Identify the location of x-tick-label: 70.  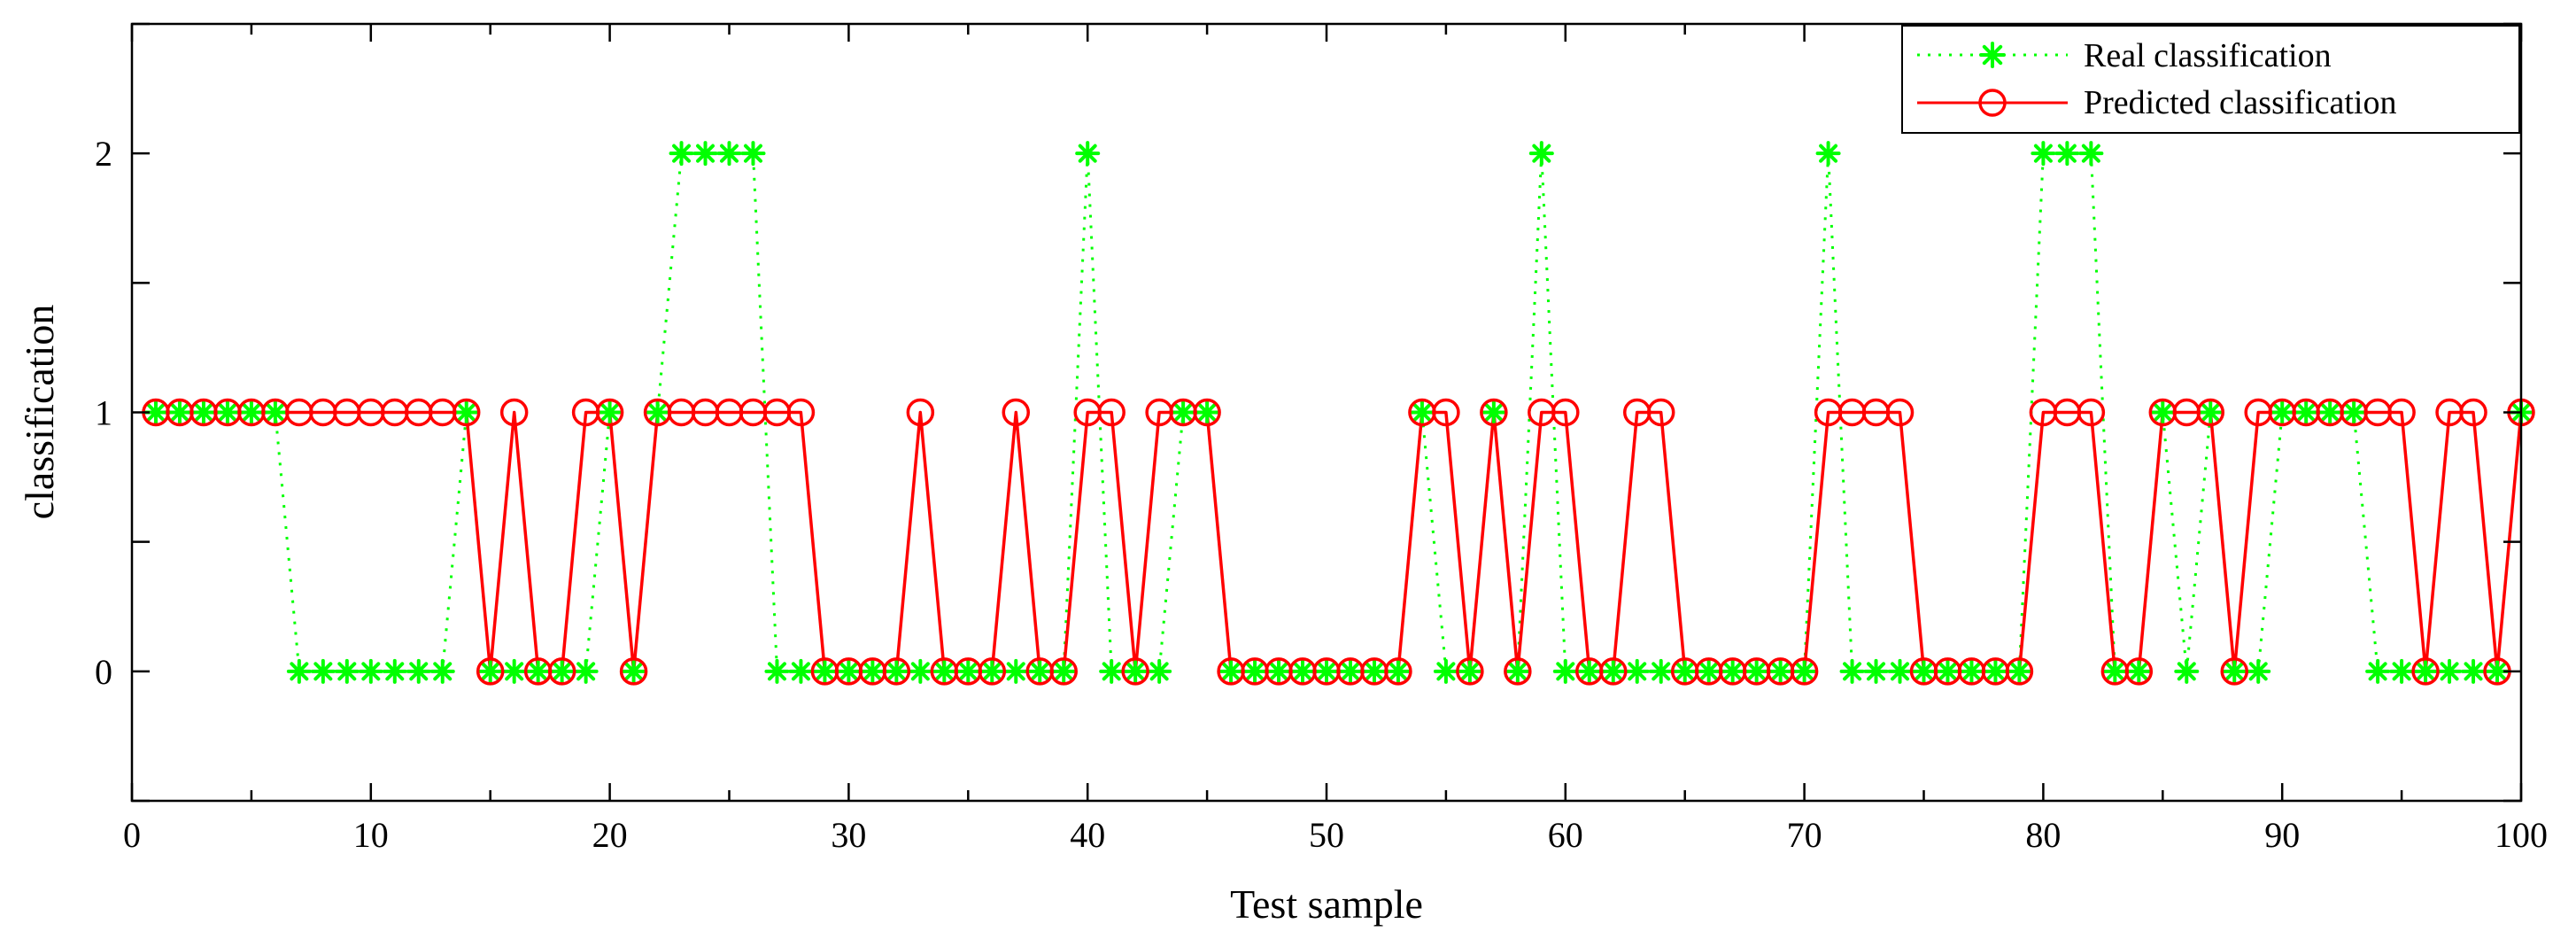
(1804, 835).